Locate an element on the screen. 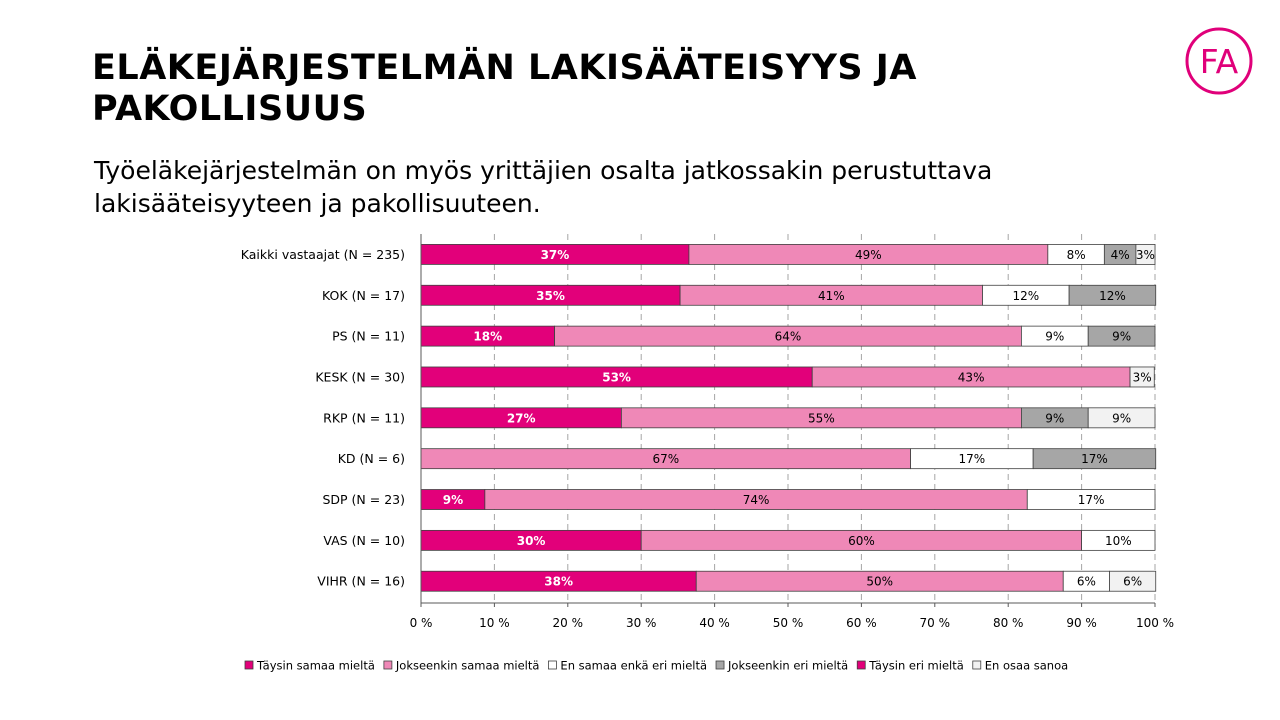 The width and height of the screenshot is (1280, 720). x-tick-label: 50 % is located at coordinates (788, 623).